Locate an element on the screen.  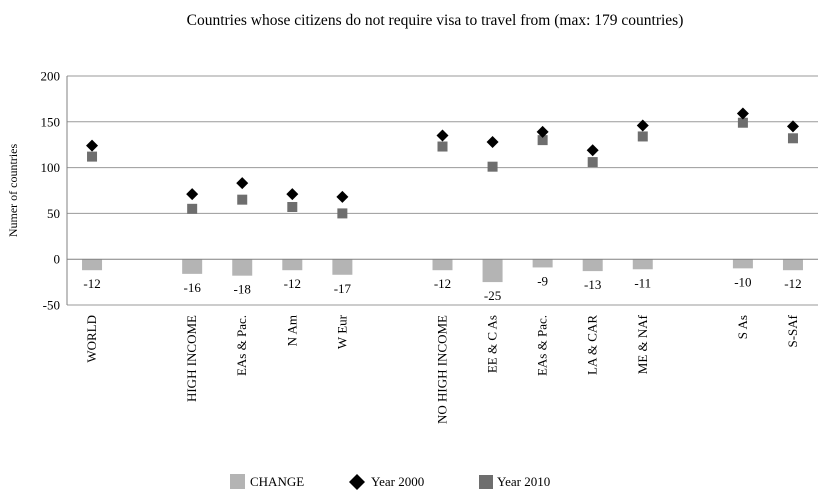
y-axis-title: Numer of countries is located at coordinates (13, 191).